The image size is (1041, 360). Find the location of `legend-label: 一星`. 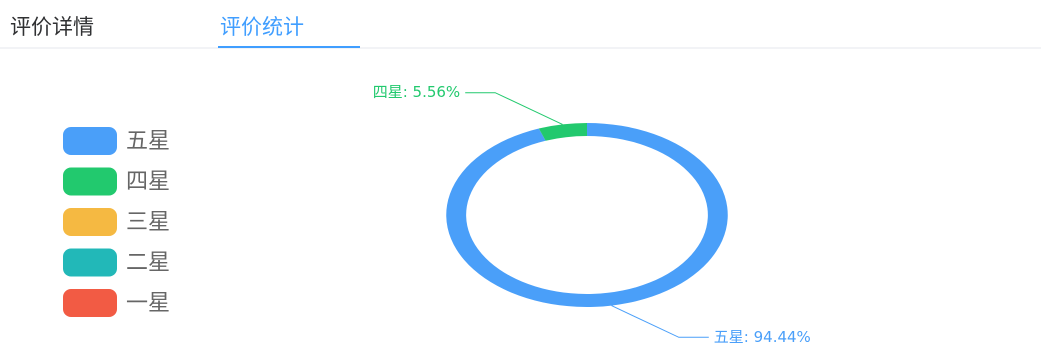

legend-label: 一星 is located at coordinates (148, 303).